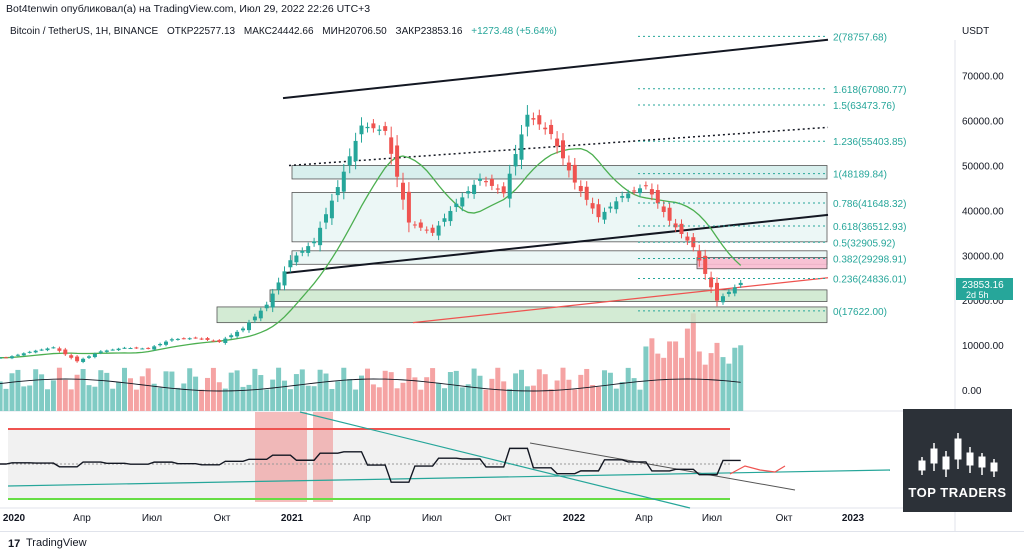 The width and height of the screenshot is (1024, 554). What do you see at coordinates (757, 470) in the screenshot?
I see `rsi-projection` at bounding box center [757, 470].